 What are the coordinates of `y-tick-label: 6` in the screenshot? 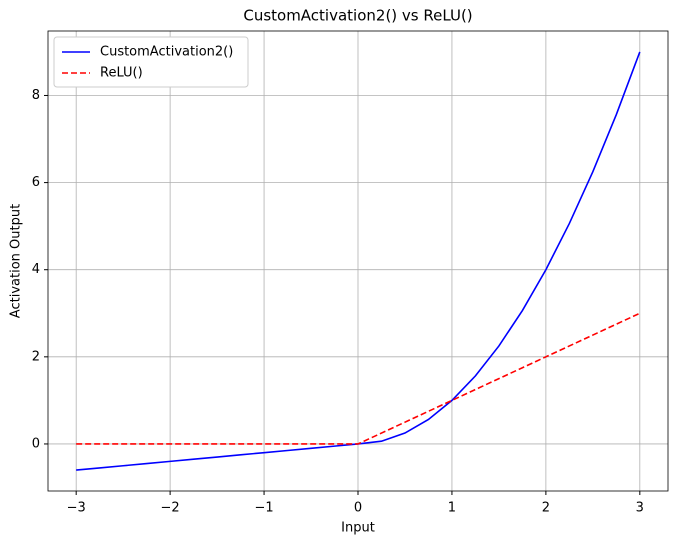 It's located at (36, 182).